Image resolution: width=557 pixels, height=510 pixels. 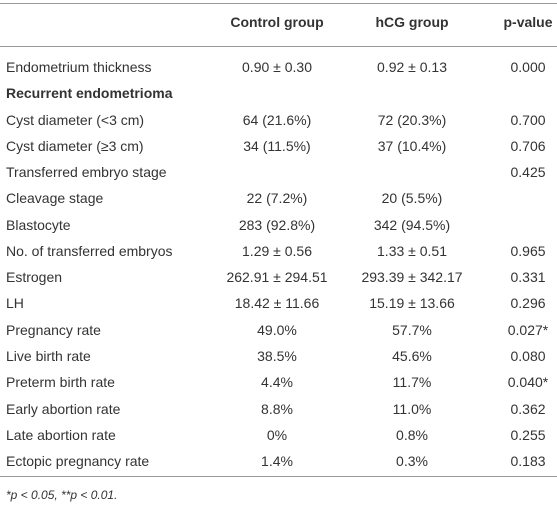 I want to click on footnote: *p < 0.05, **p < 0.01., so click(x=62, y=495).